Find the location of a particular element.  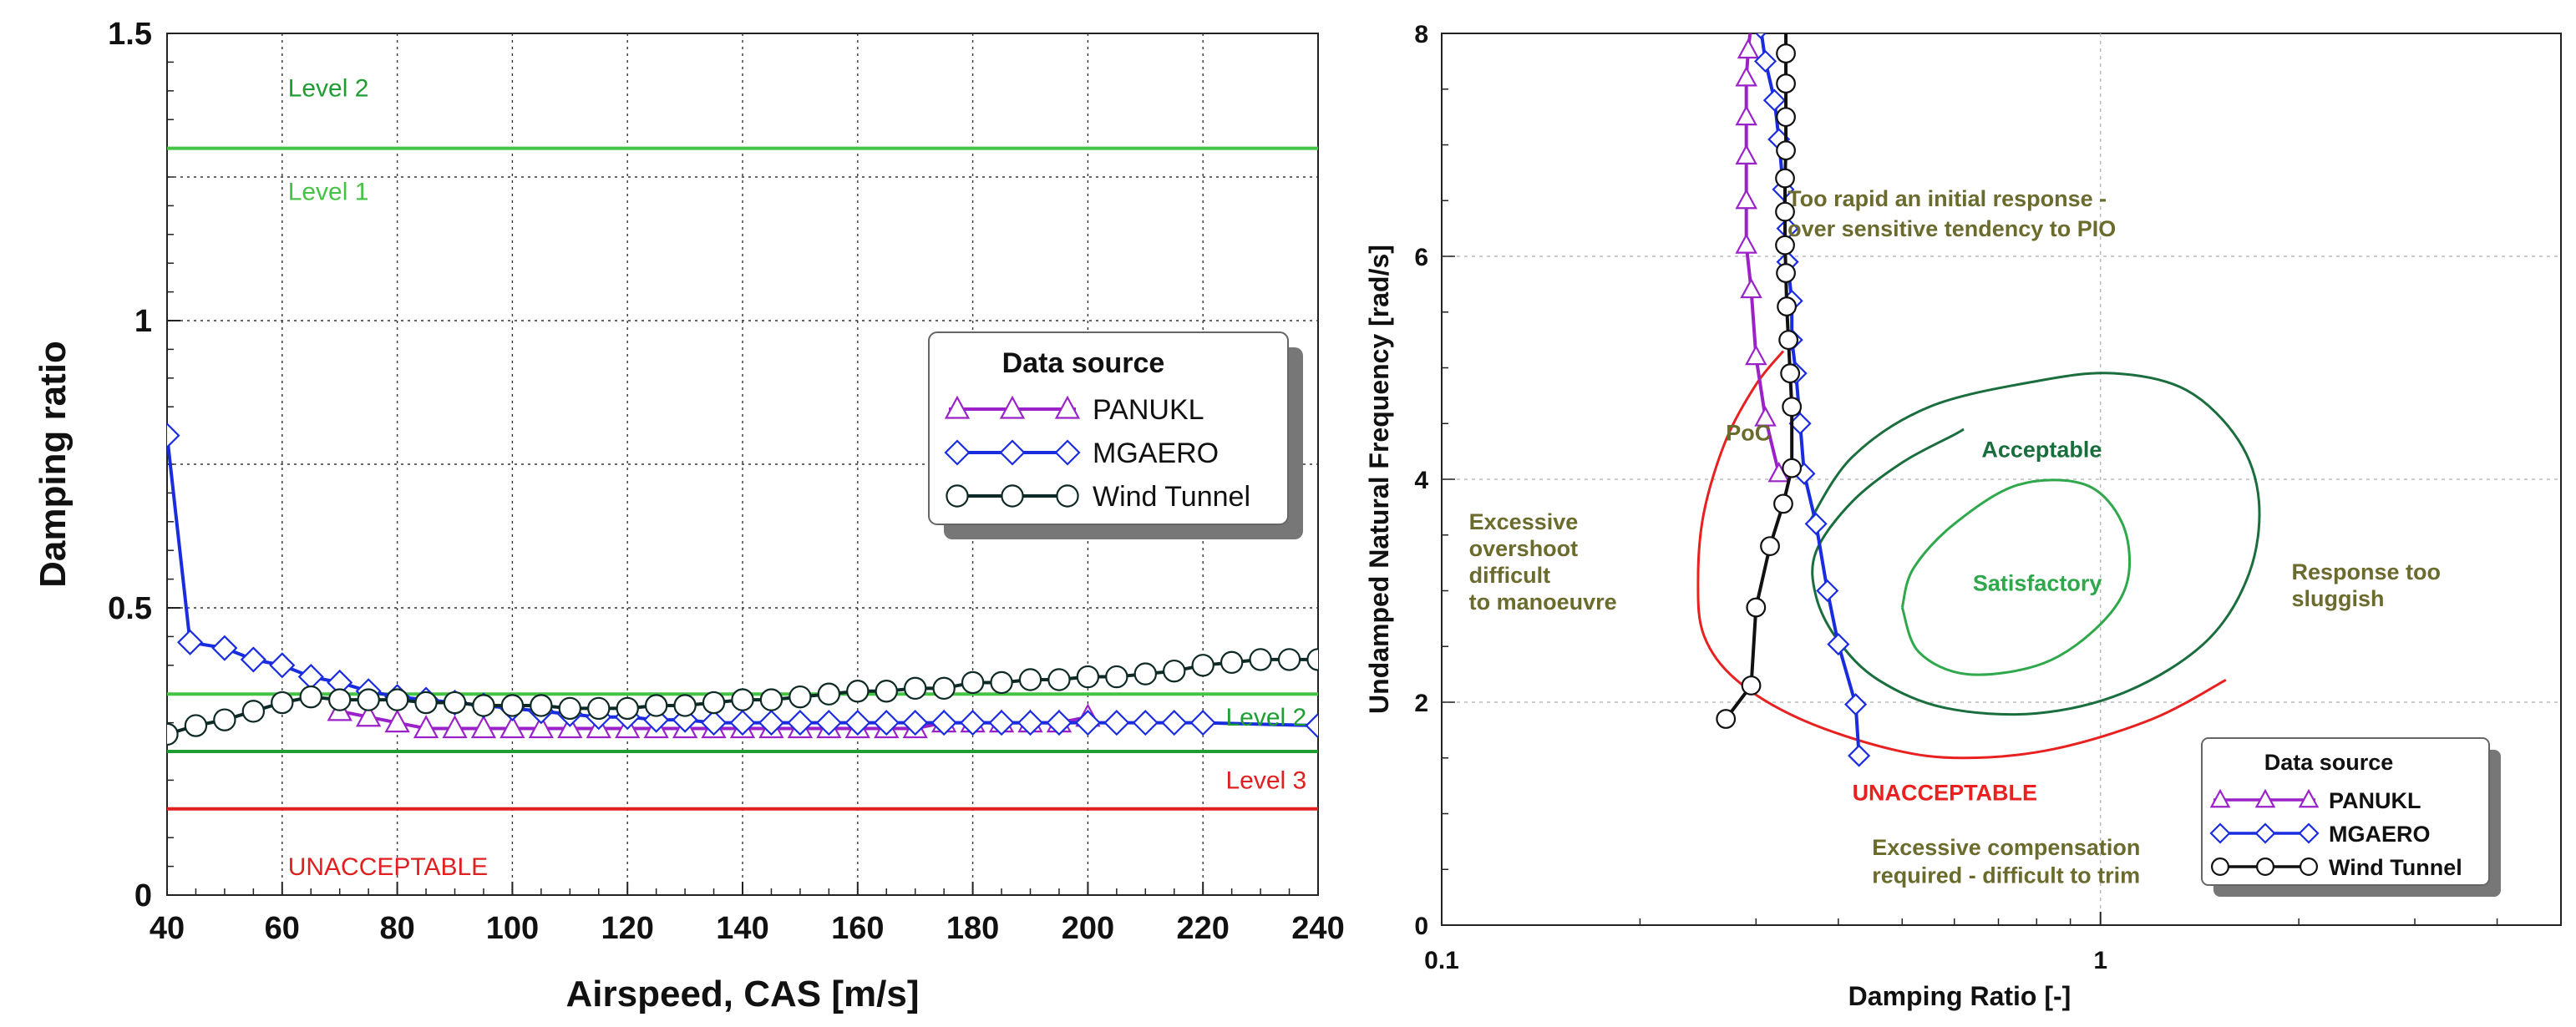

x-tick-label: 100 is located at coordinates (512, 928).